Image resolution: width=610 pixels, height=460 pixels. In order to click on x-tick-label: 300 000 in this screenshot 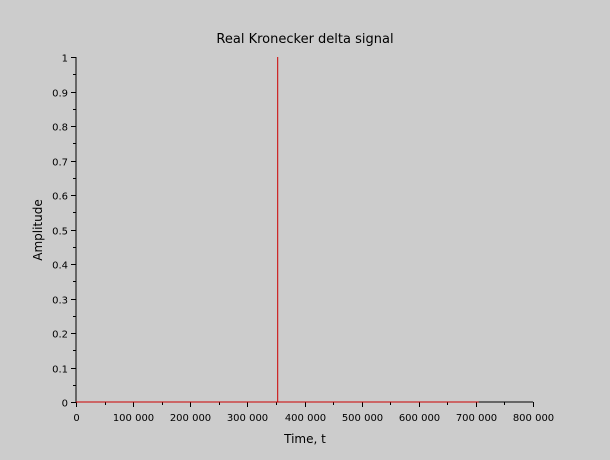, I will do `click(247, 418)`.